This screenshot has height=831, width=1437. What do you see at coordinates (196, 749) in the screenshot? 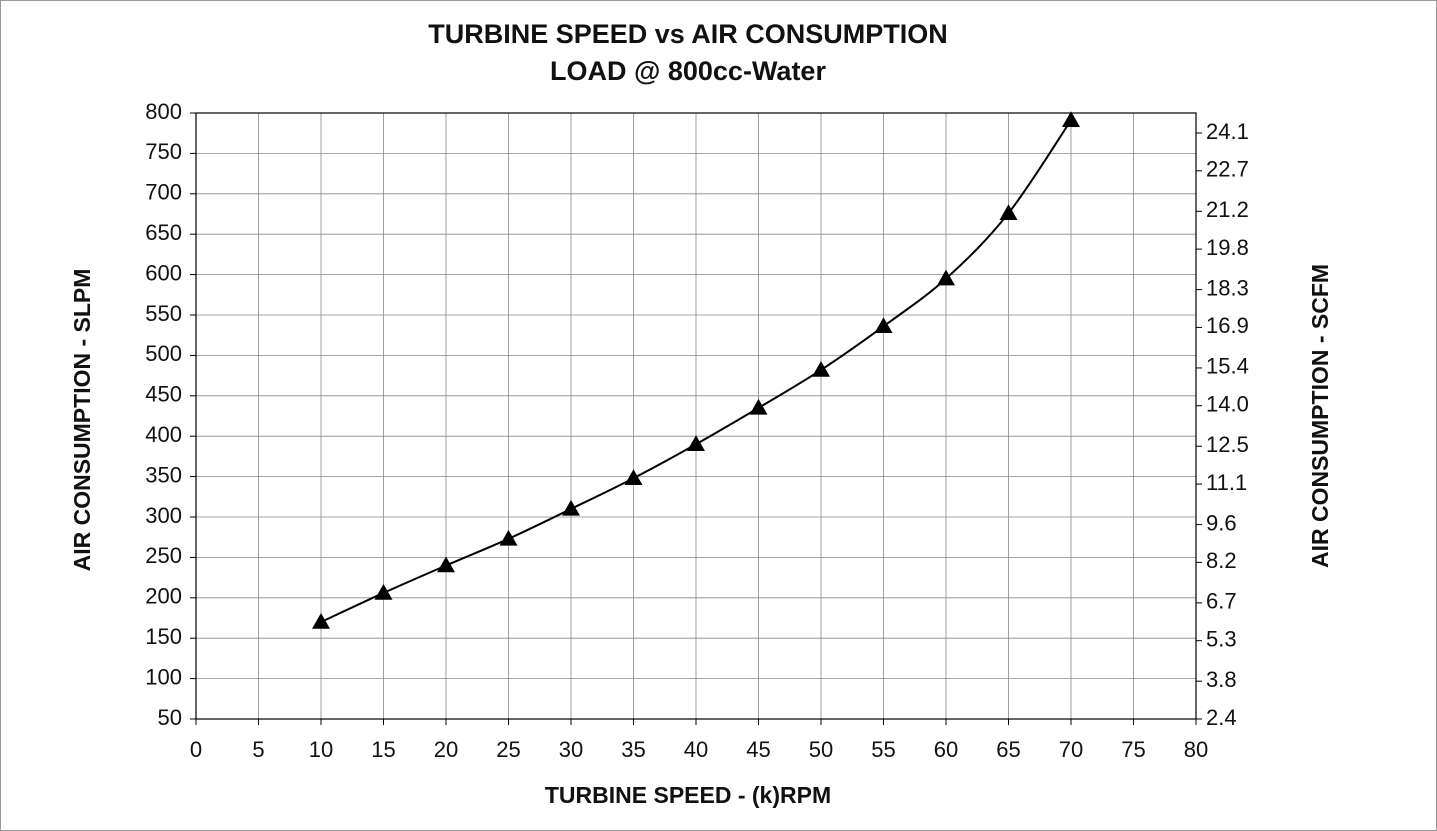
I see `x-tick-label: 0` at bounding box center [196, 749].